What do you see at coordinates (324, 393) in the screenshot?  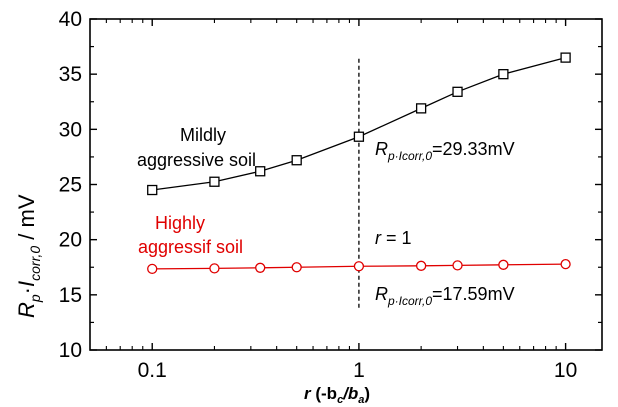 I see `x-axis-title-prefix: (-b` at bounding box center [324, 393].